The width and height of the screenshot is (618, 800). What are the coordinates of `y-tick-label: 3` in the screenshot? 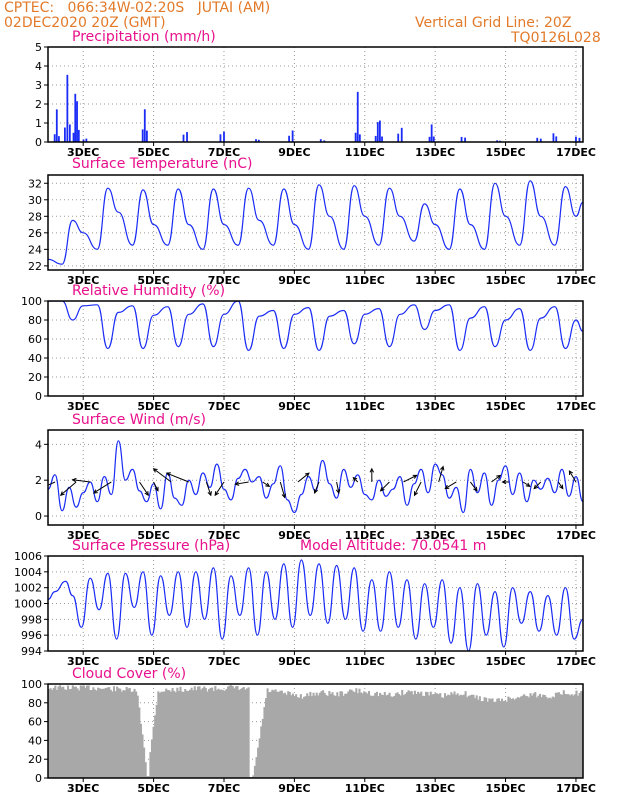 It's located at (38, 85).